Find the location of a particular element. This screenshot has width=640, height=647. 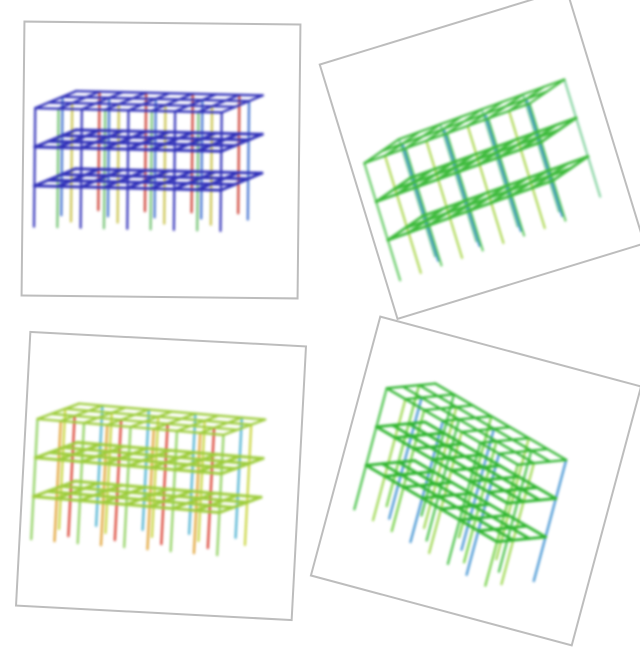

frame-model-green-a is located at coordinates (482, 180).